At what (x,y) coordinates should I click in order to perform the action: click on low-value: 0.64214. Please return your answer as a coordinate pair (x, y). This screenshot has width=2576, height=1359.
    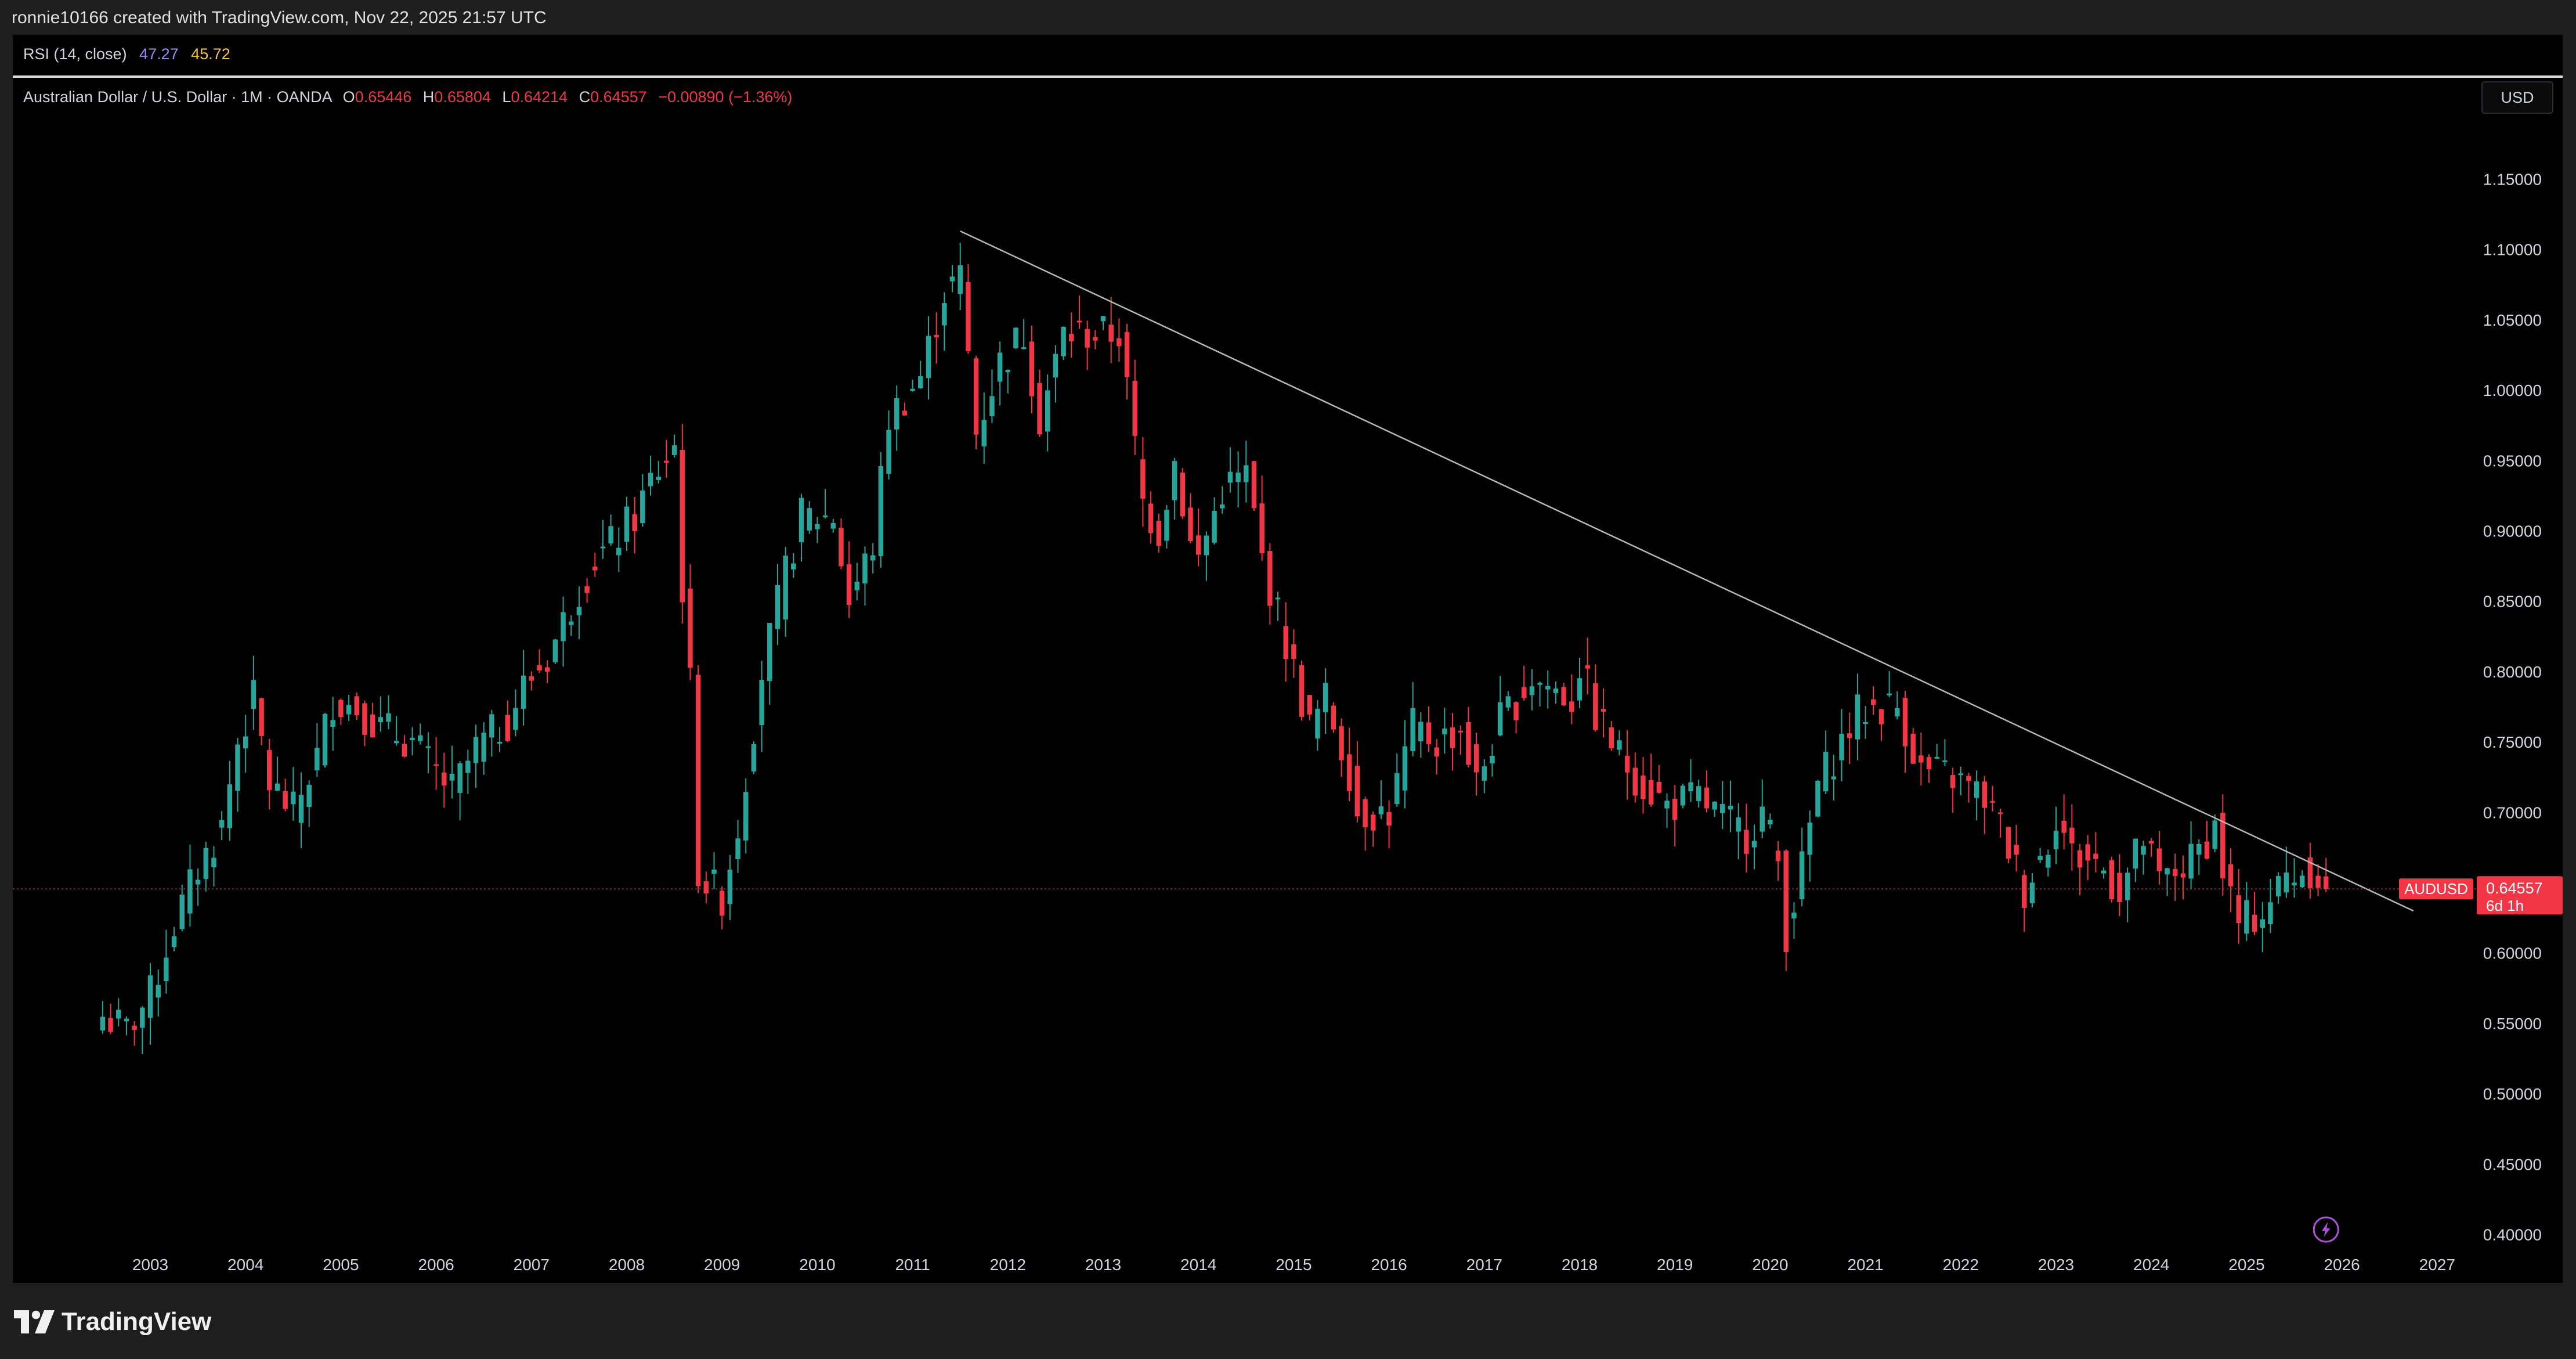
    Looking at the image, I should click on (539, 97).